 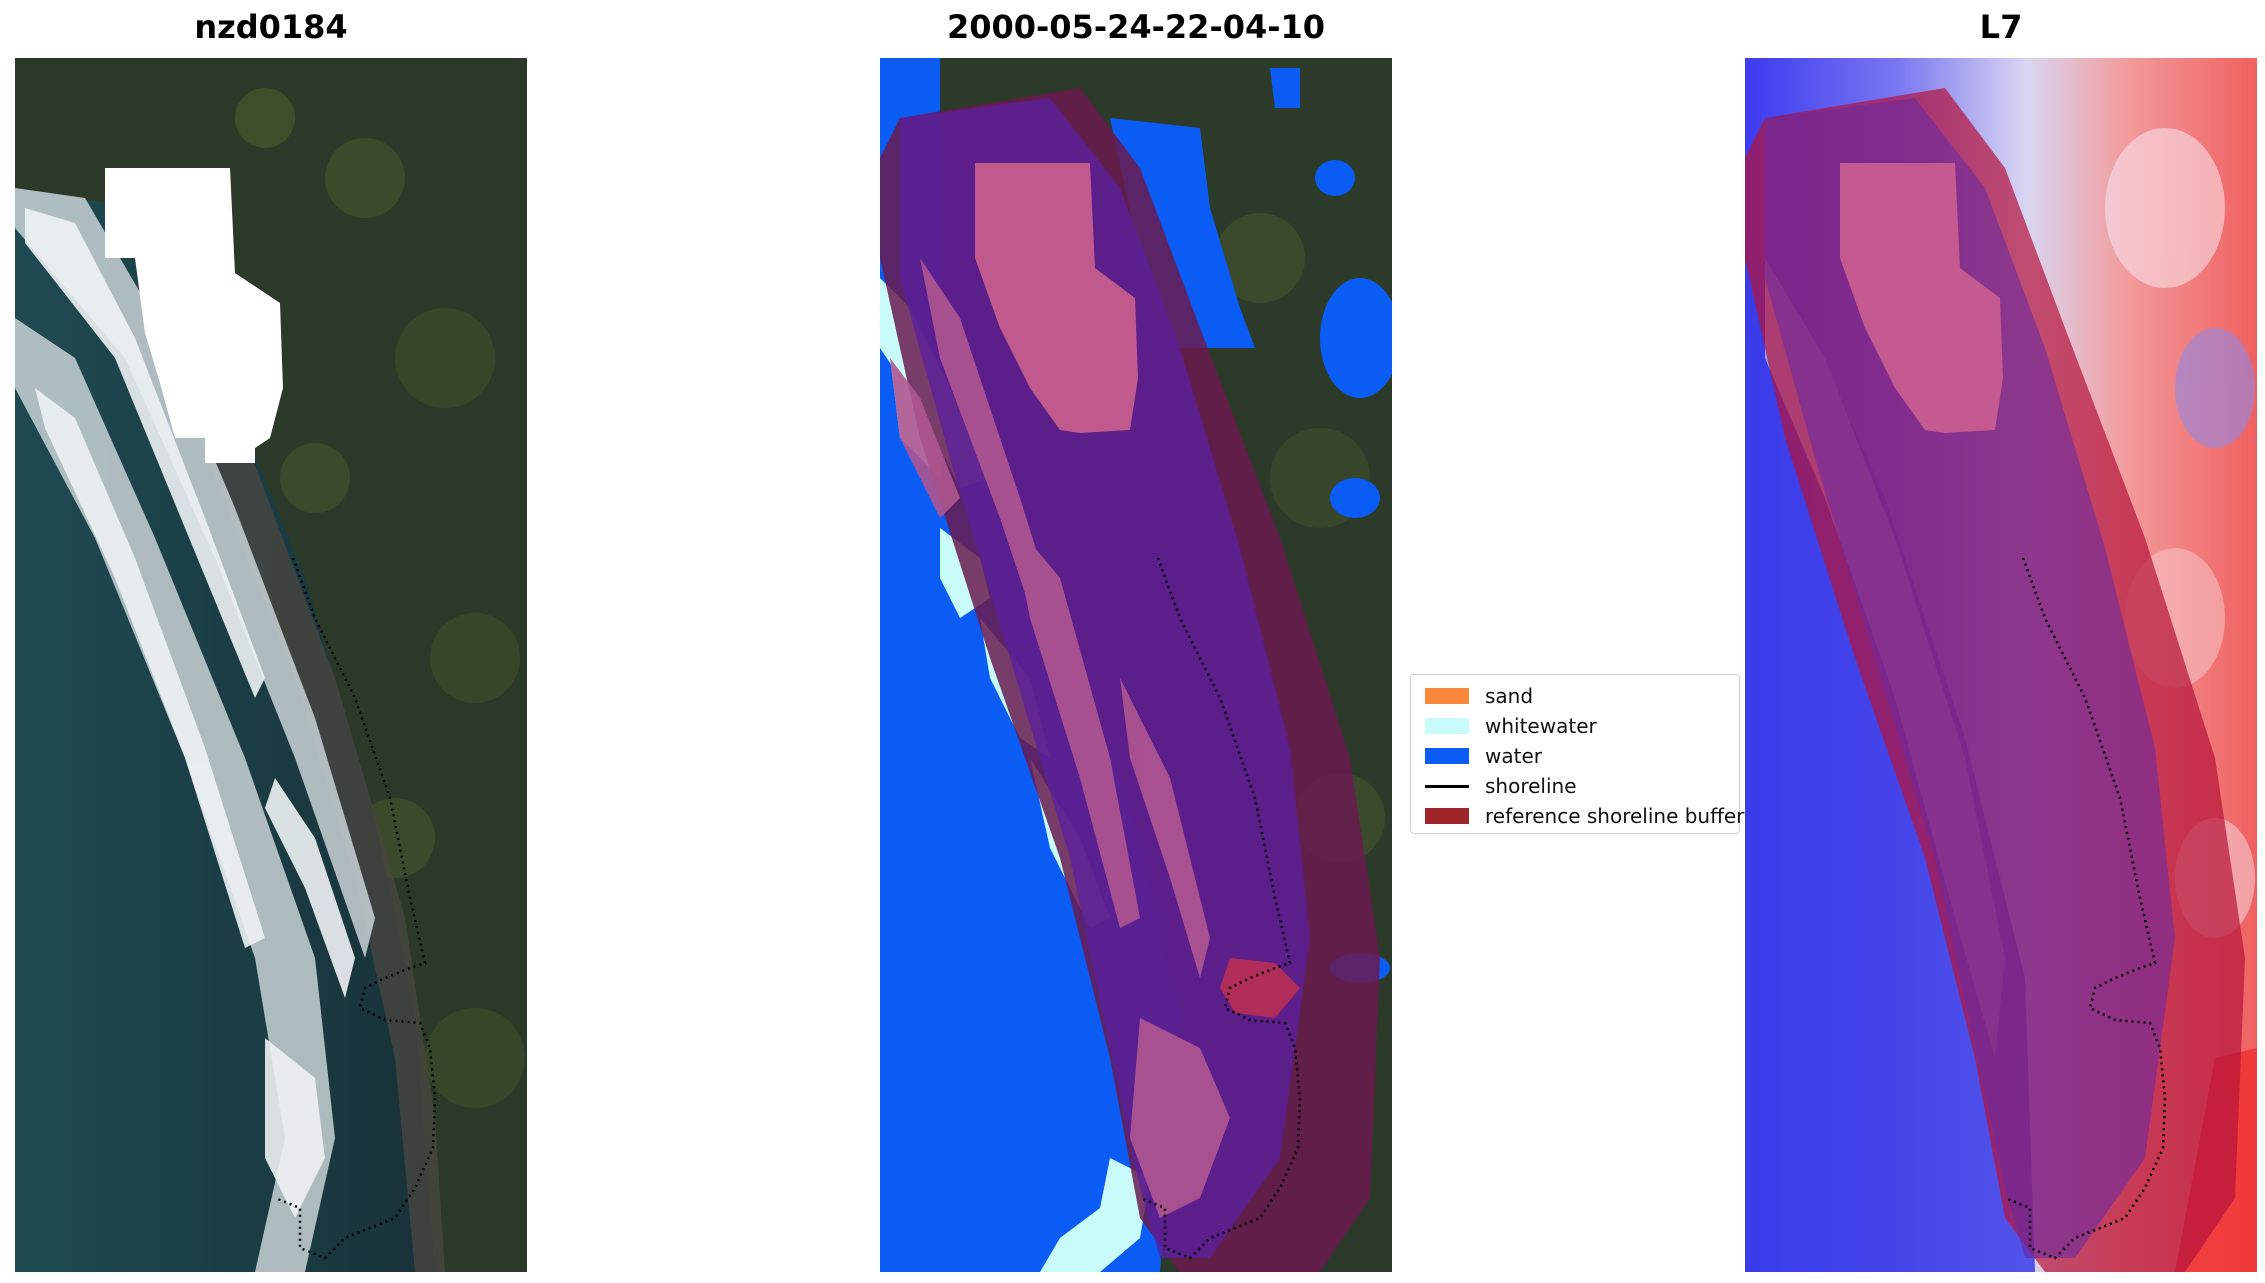 What do you see at coordinates (1541, 726) in the screenshot?
I see `legend-label-whitewater: whitewater` at bounding box center [1541, 726].